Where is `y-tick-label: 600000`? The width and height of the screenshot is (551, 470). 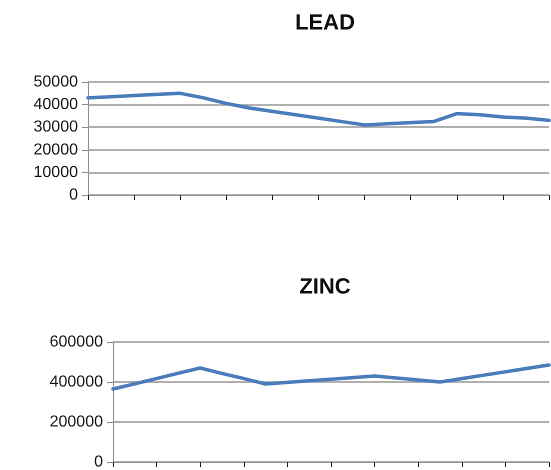
y-tick-label: 600000 is located at coordinates (77, 342).